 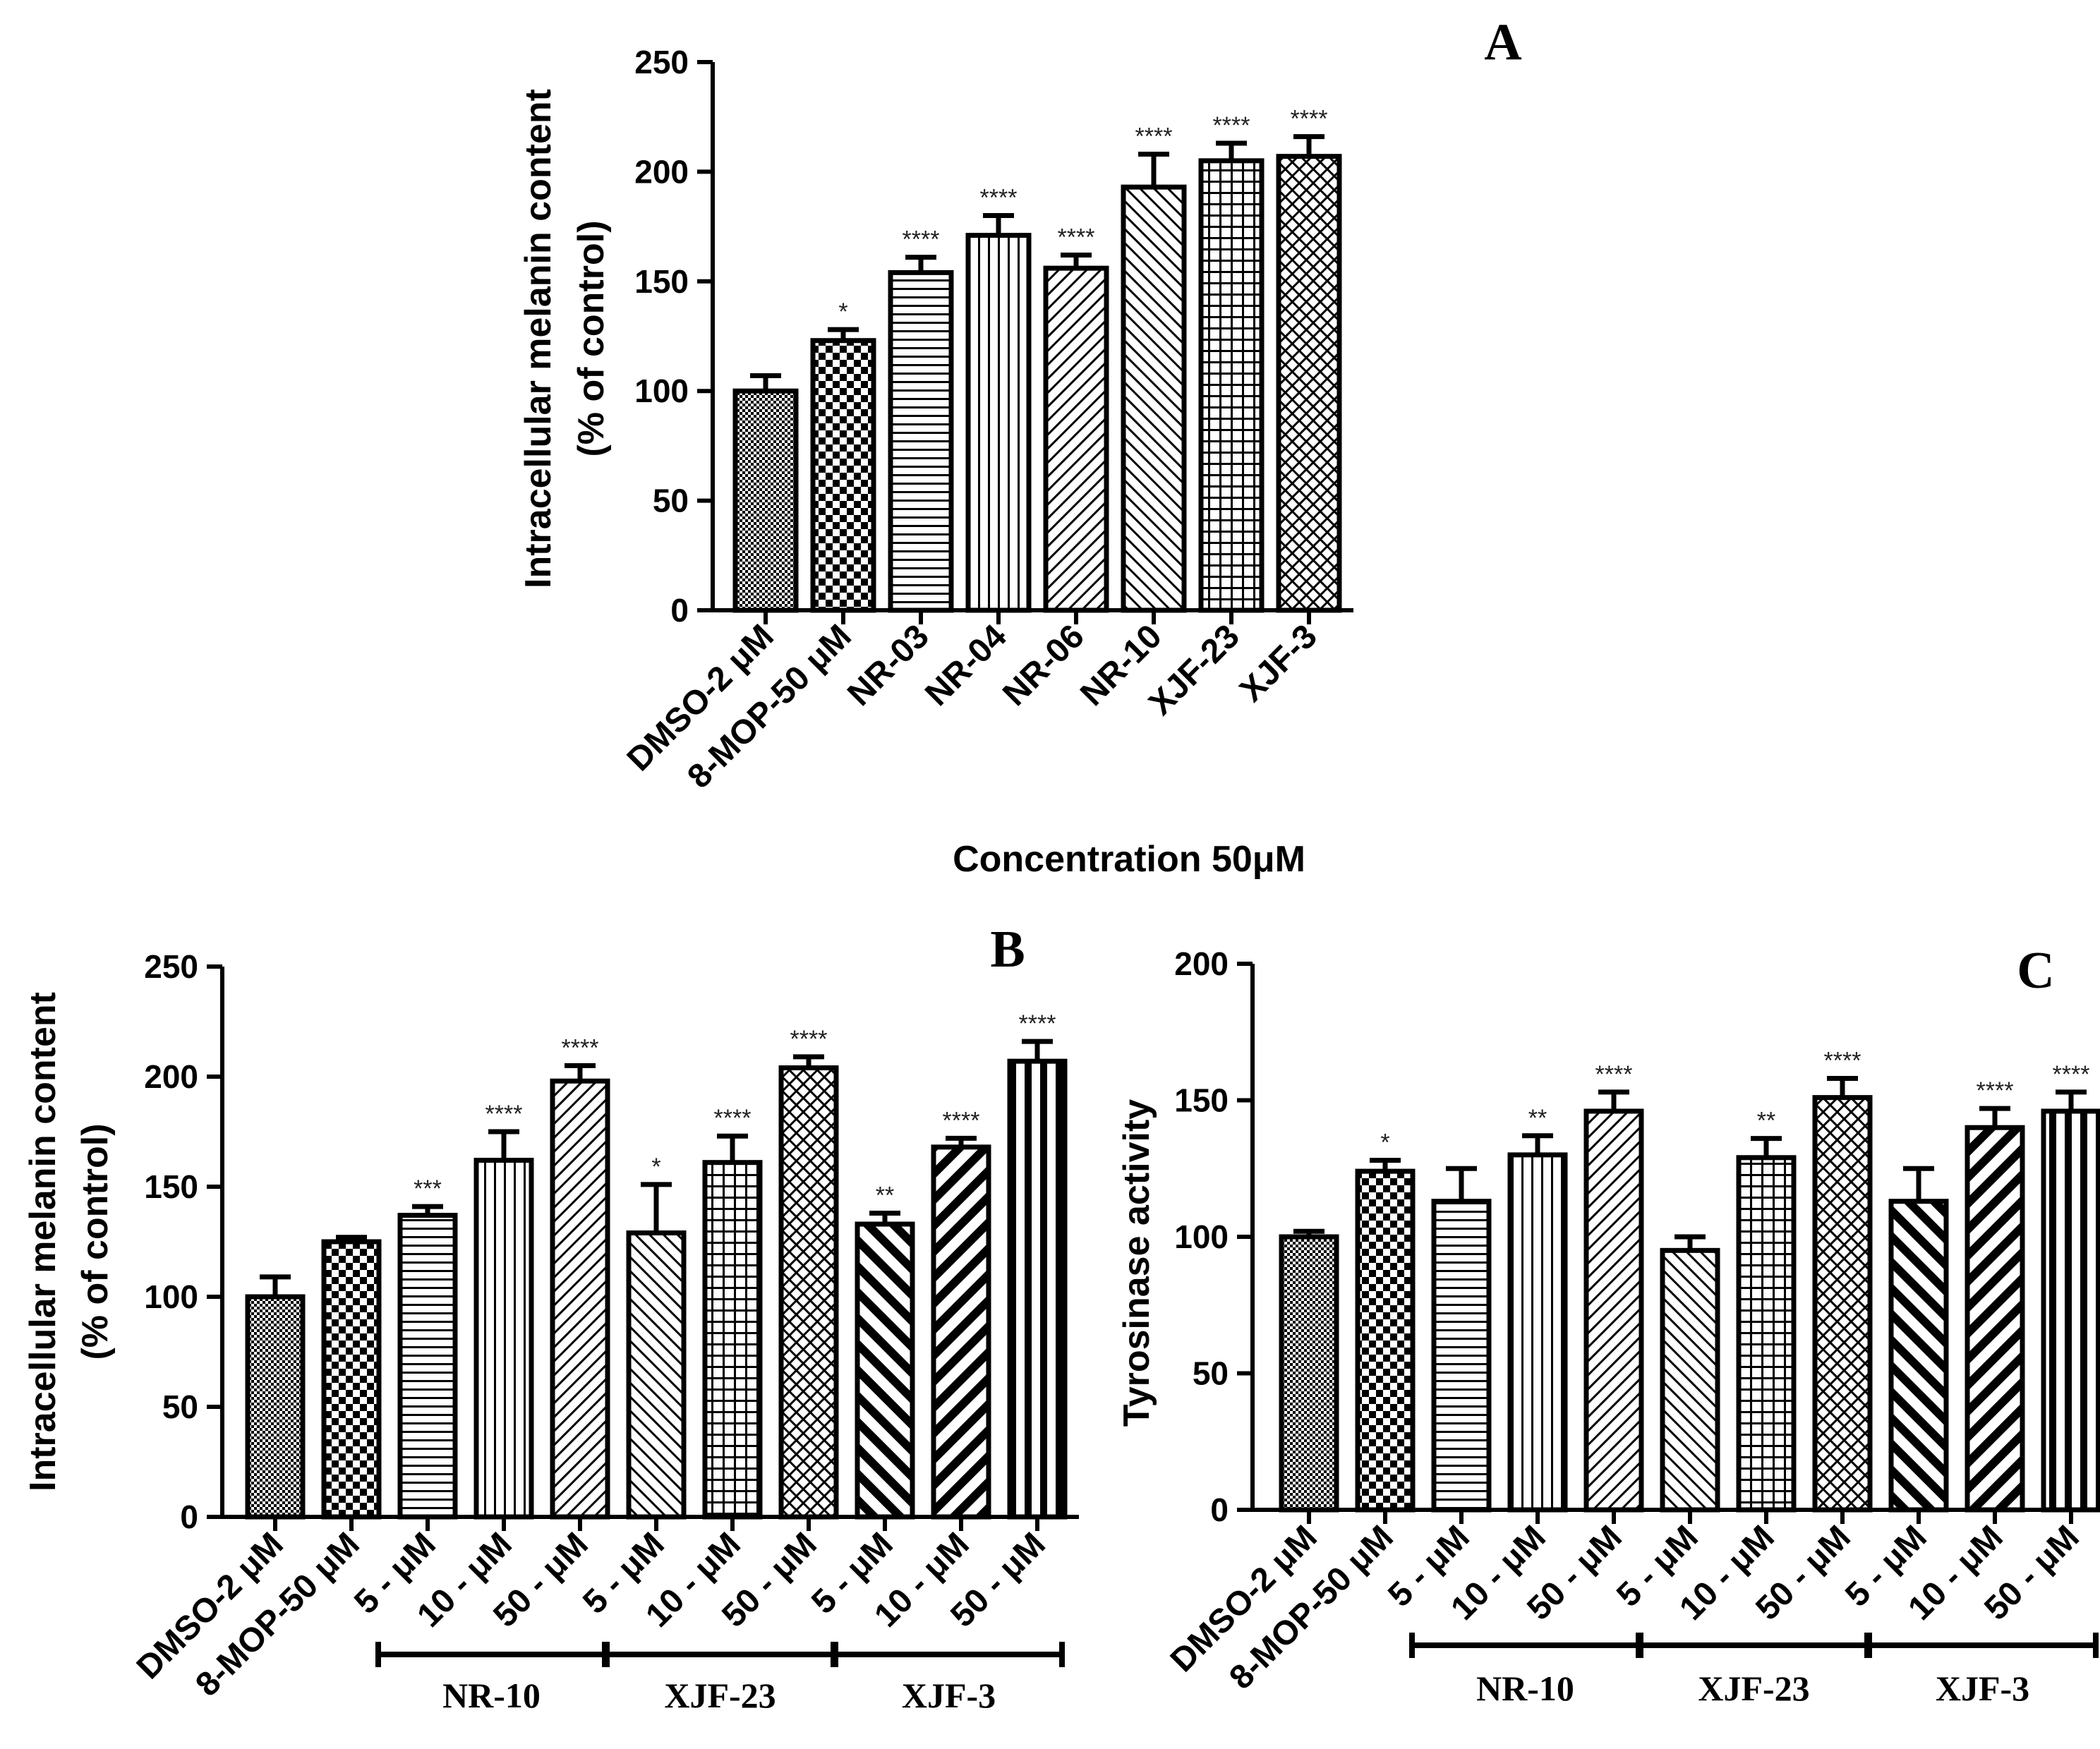 What do you see at coordinates (171, 1076) in the screenshot?
I see `panel-b-y-tick-label: 200` at bounding box center [171, 1076].